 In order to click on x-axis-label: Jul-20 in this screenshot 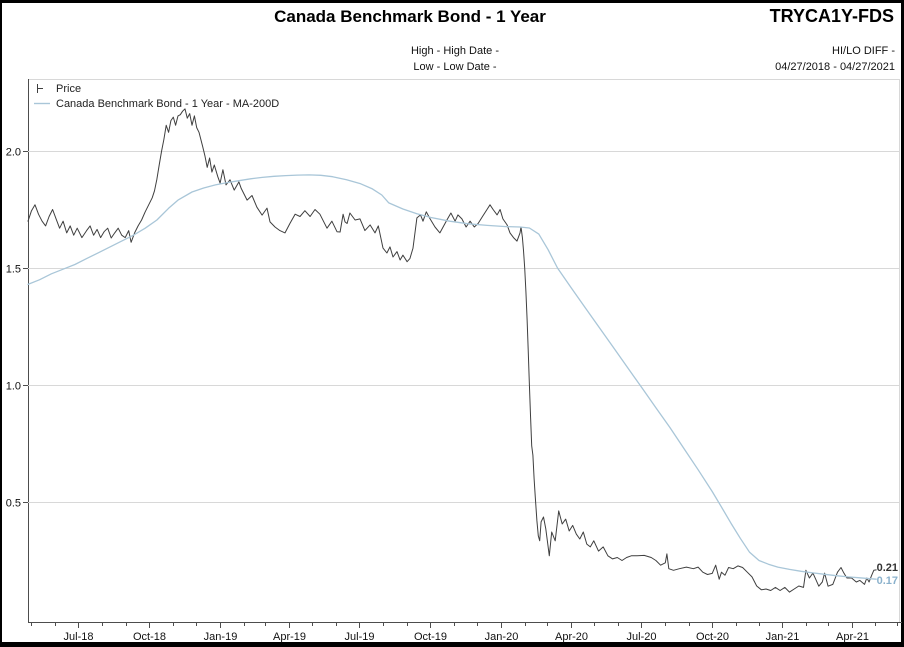, I will do `click(642, 637)`.